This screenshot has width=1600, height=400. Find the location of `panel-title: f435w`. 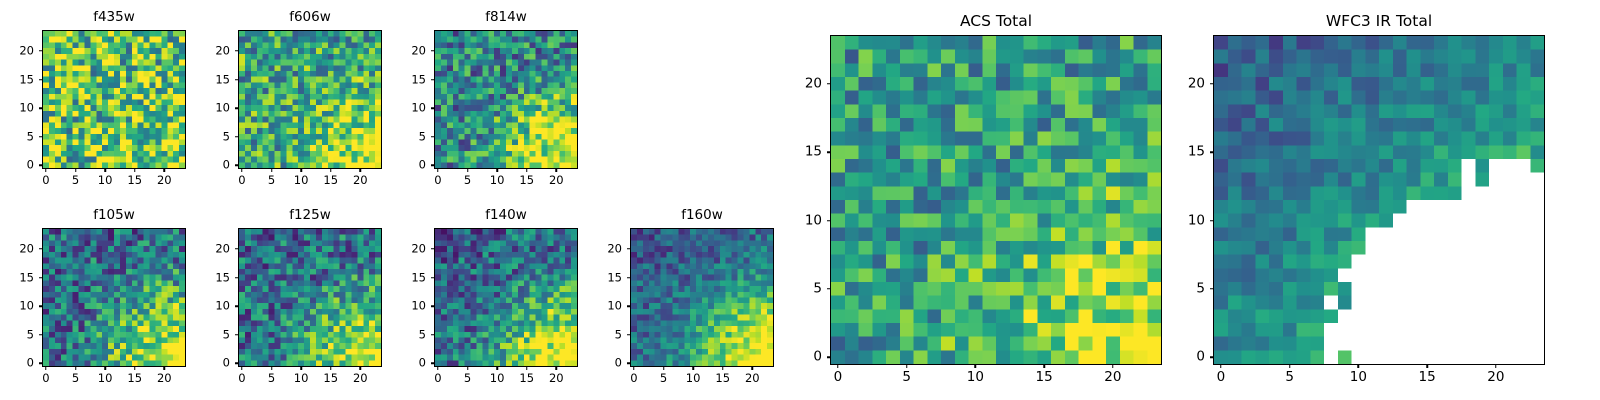

panel-title: f435w is located at coordinates (114, 17).